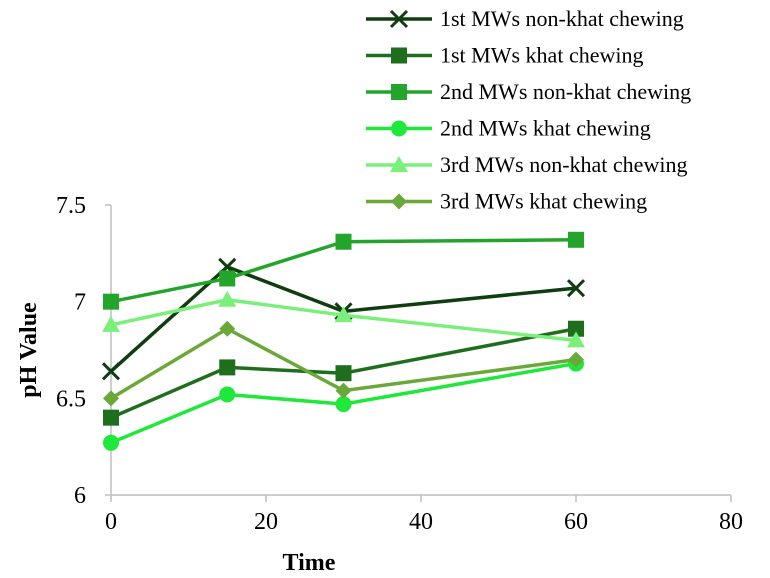  I want to click on series-4-line, so click(343, 403).